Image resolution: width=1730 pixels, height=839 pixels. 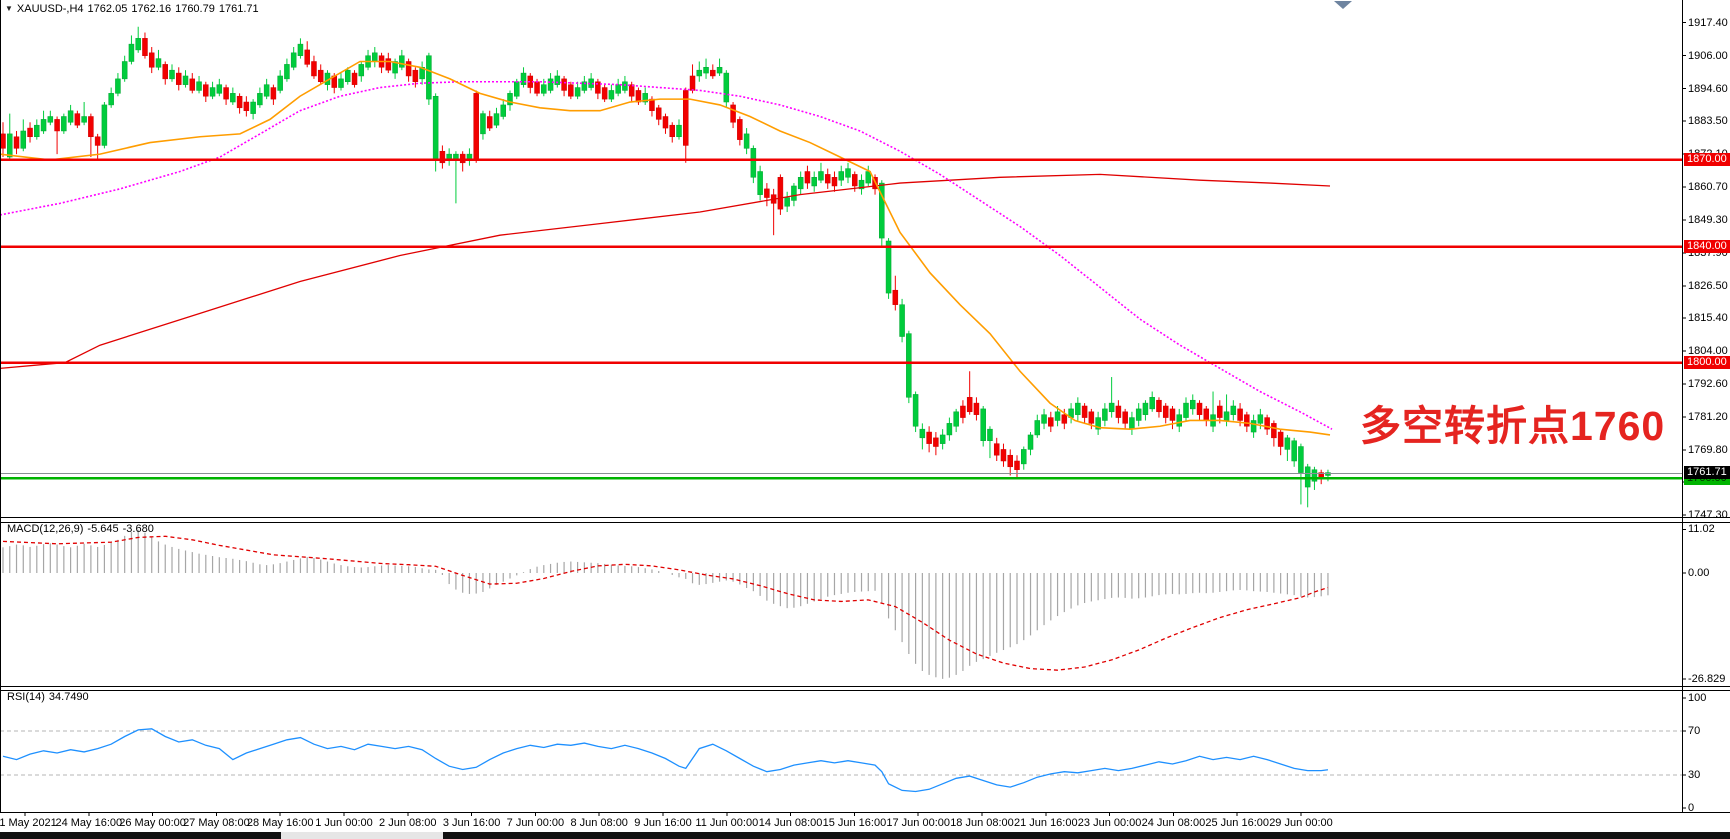 What do you see at coordinates (865, 835) in the screenshot?
I see `h-scrollbar-track` at bounding box center [865, 835].